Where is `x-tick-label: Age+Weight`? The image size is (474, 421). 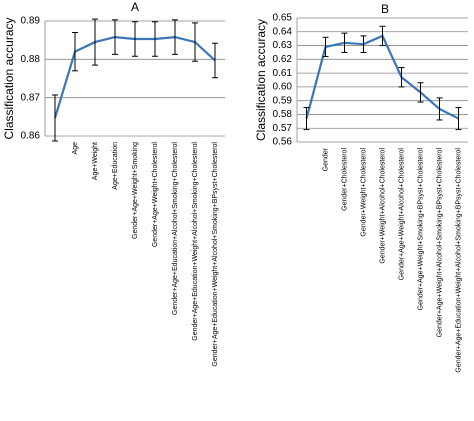
x-tick-label: Age+Weight is located at coordinates (95, 161).